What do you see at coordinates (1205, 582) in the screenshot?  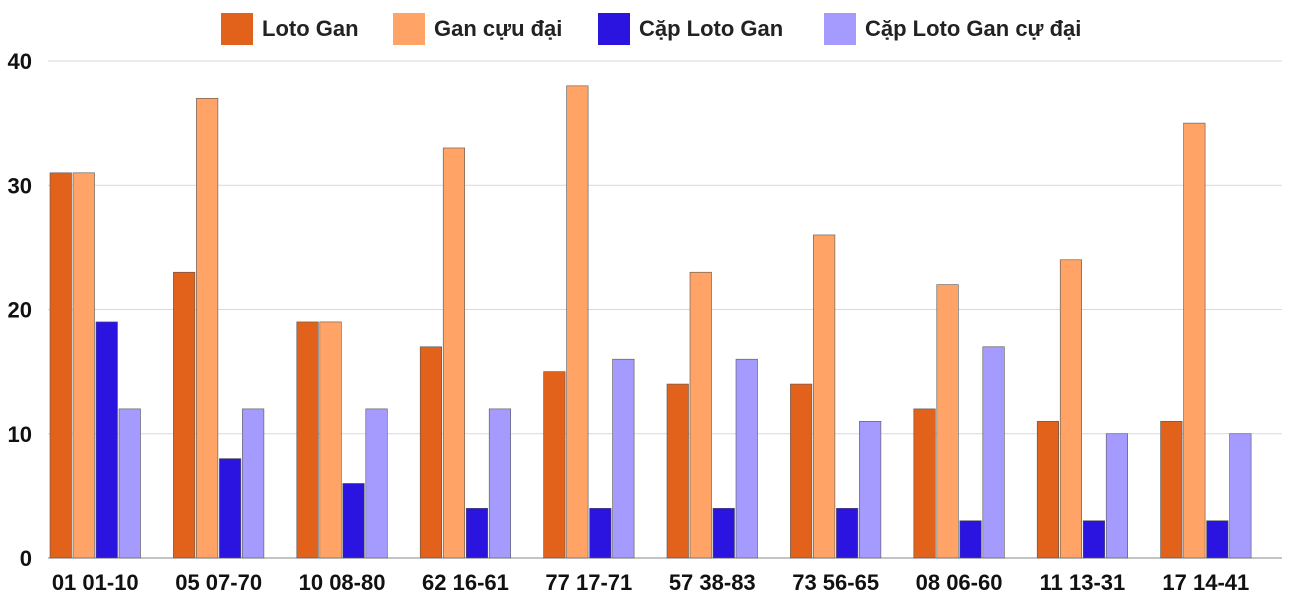 I see `x-tick-label: 17 14-41` at bounding box center [1205, 582].